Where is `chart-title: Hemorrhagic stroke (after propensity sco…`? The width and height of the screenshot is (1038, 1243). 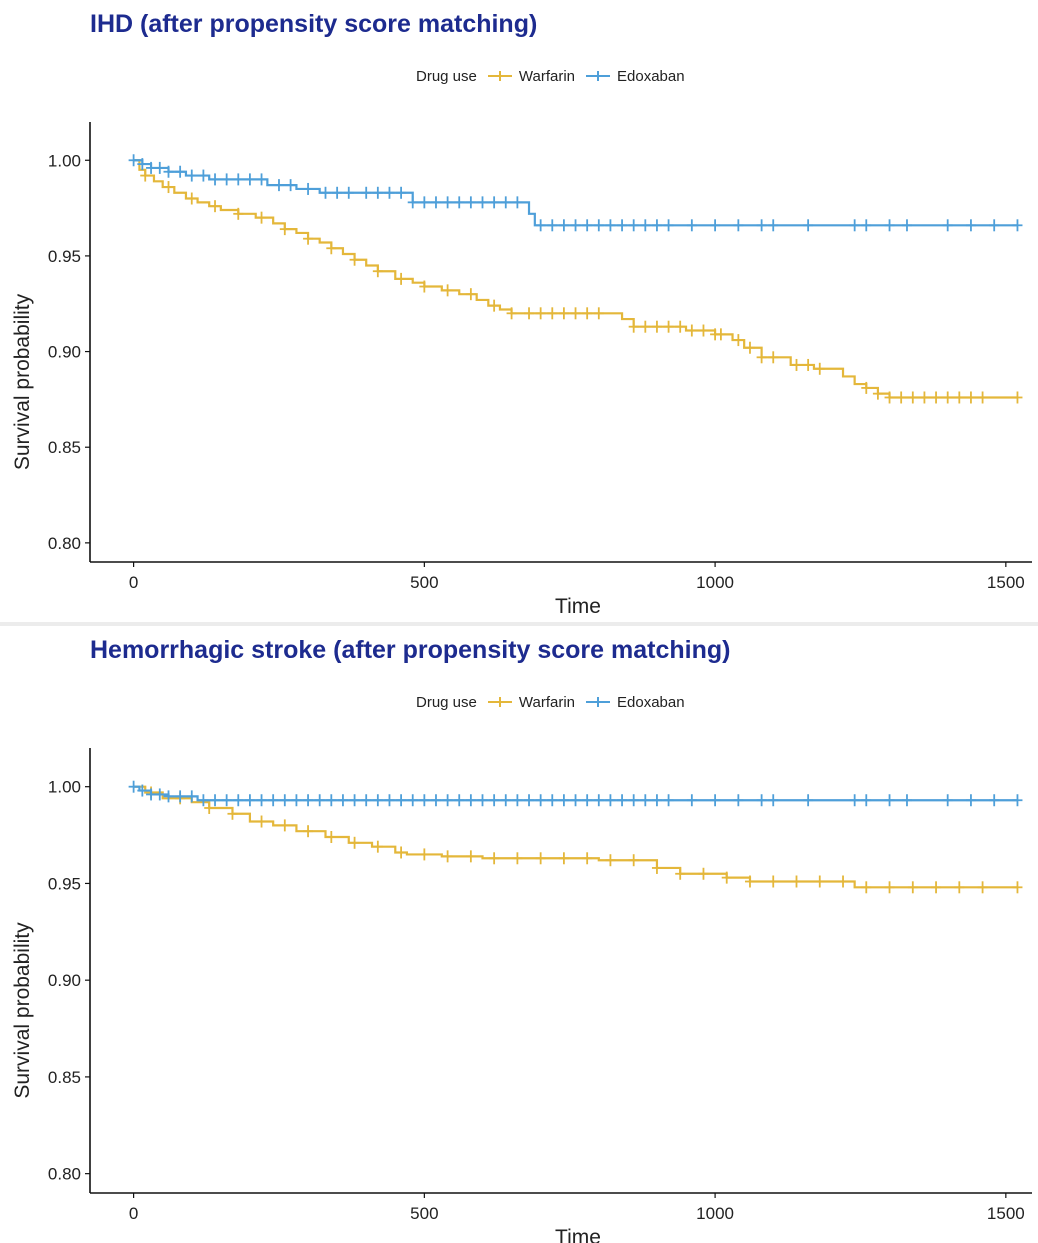
chart-title: Hemorrhagic stroke (after propensity sco… is located at coordinates (410, 650).